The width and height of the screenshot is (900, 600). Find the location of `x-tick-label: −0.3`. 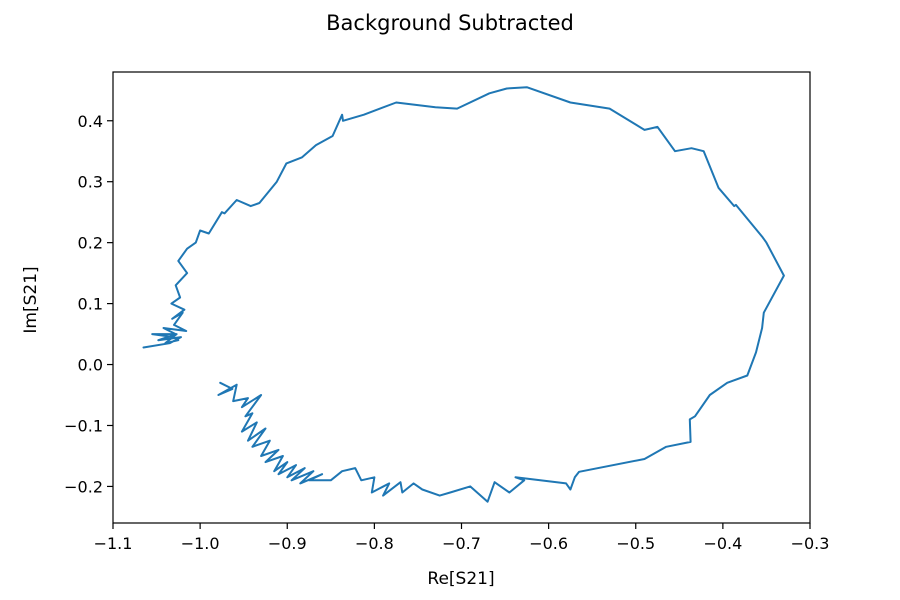

x-tick-label: −0.3 is located at coordinates (810, 543).